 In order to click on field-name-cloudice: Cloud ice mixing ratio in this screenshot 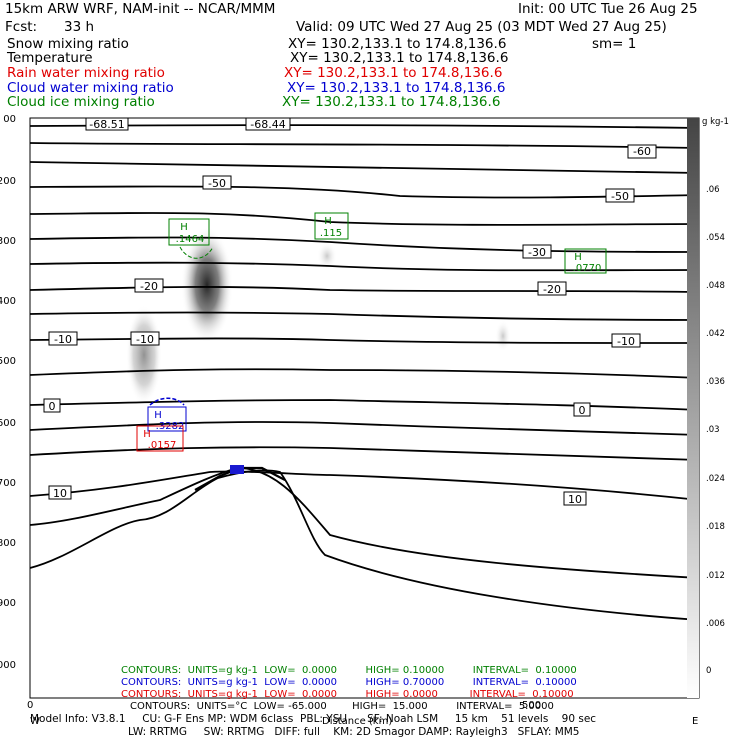, I will do `click(81, 102)`.